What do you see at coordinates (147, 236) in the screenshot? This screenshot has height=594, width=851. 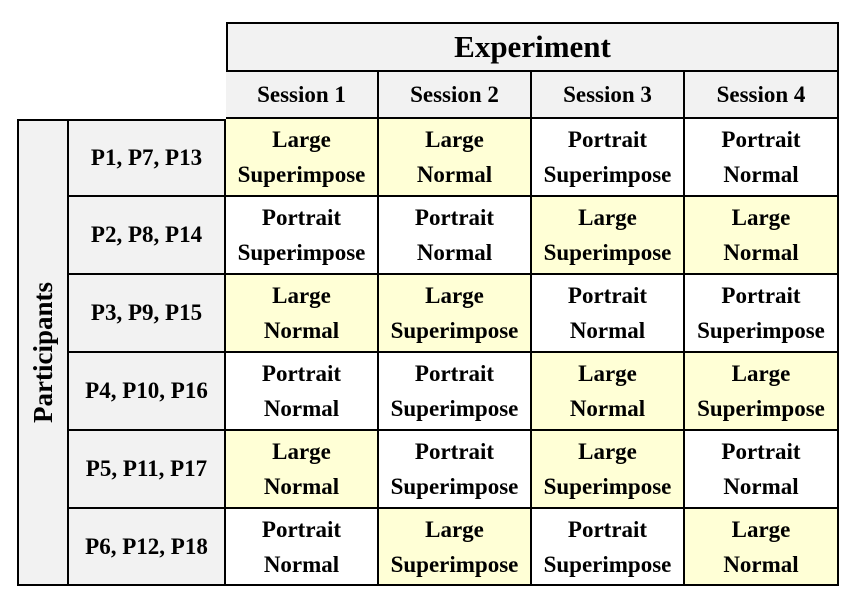 I see `participant-group-label: P2, P8, P14` at bounding box center [147, 236].